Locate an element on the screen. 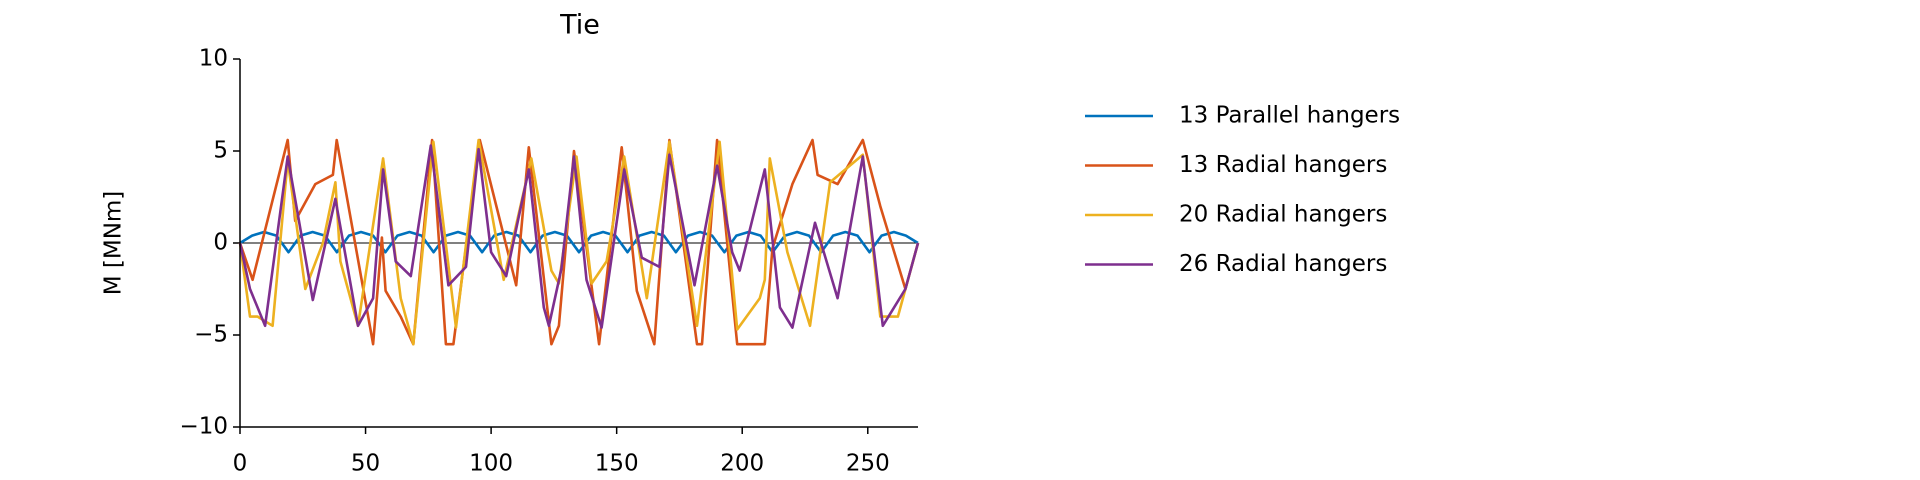 This screenshot has width=1920, height=480. legend-label: 20 Radial hangers is located at coordinates (1283, 215).